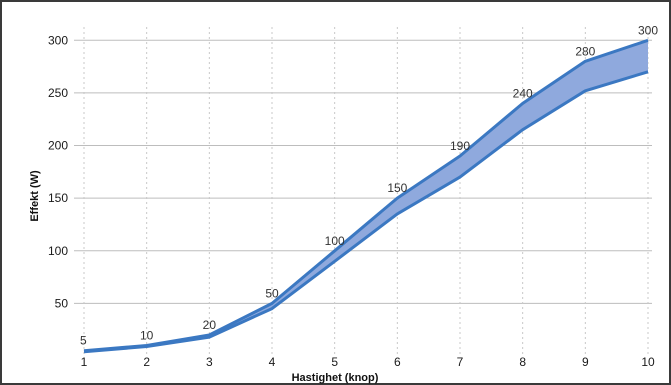 Image resolution: width=671 pixels, height=385 pixels. What do you see at coordinates (146, 362) in the screenshot?
I see `x-tick-label: 2` at bounding box center [146, 362].